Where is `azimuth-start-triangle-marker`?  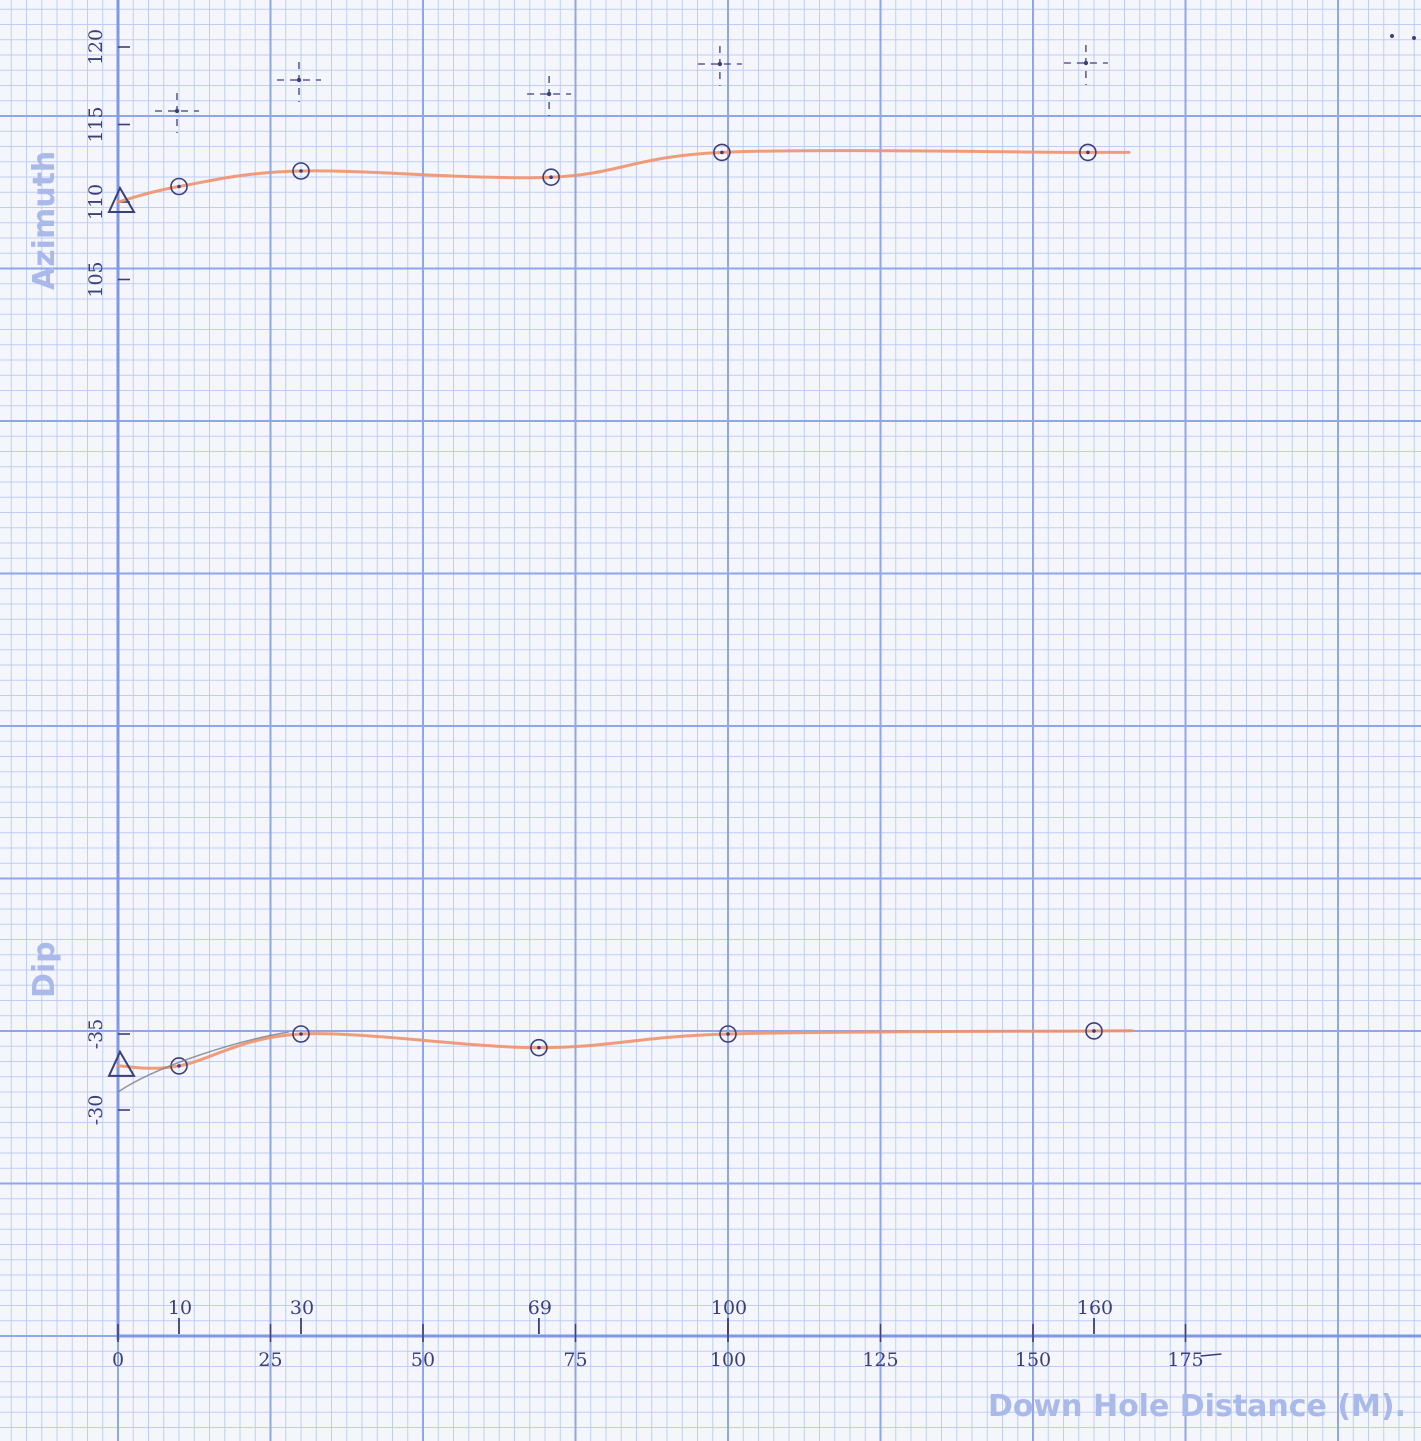 azimuth-start-triangle-marker is located at coordinates (121, 199).